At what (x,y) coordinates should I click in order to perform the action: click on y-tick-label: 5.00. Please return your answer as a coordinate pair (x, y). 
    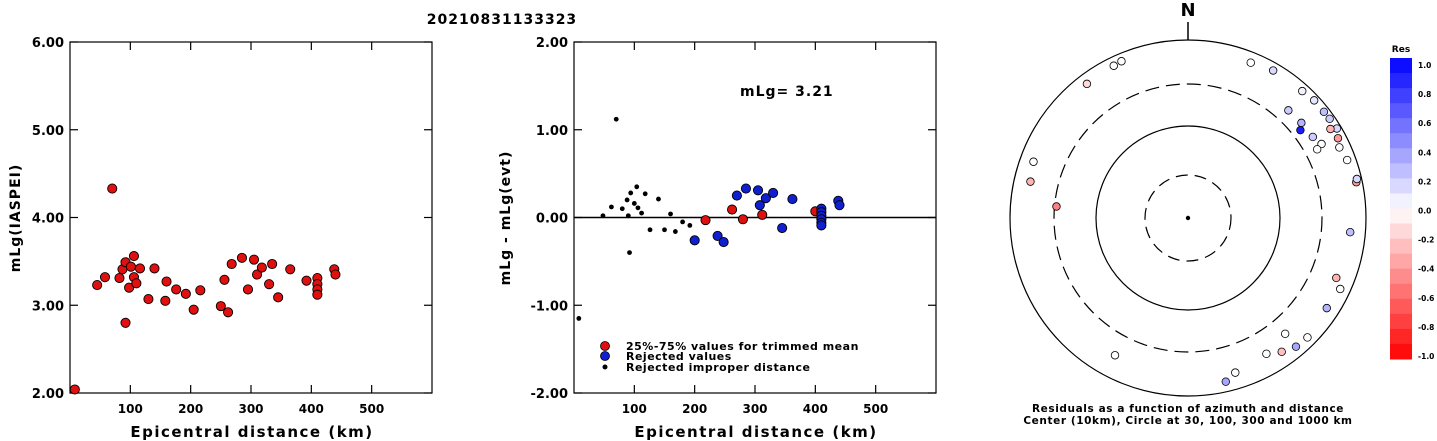
    Looking at the image, I should click on (48, 131).